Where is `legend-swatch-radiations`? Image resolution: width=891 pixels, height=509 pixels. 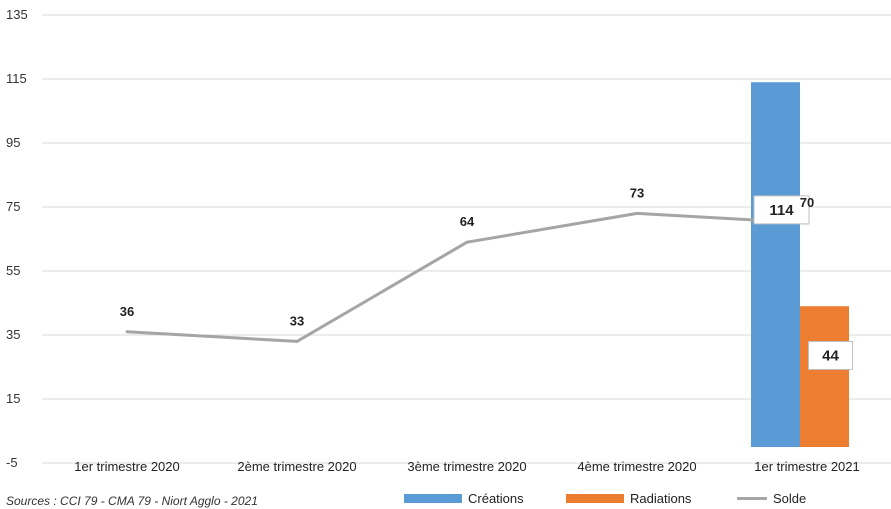
legend-swatch-radiations is located at coordinates (595, 498).